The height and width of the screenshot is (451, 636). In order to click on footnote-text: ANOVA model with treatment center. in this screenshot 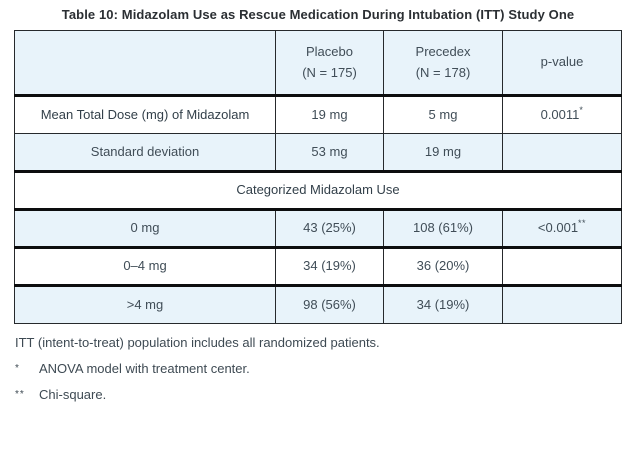, I will do `click(144, 368)`.